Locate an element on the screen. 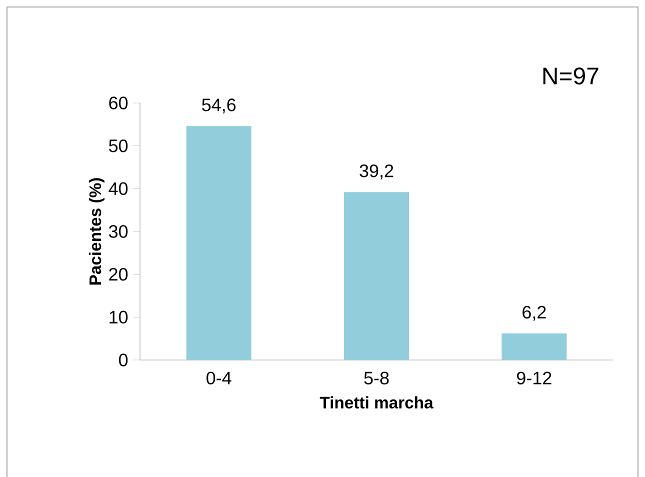 Image resolution: width=645 pixels, height=477 pixels. x-tick-label: 9-12 is located at coordinates (534, 378).